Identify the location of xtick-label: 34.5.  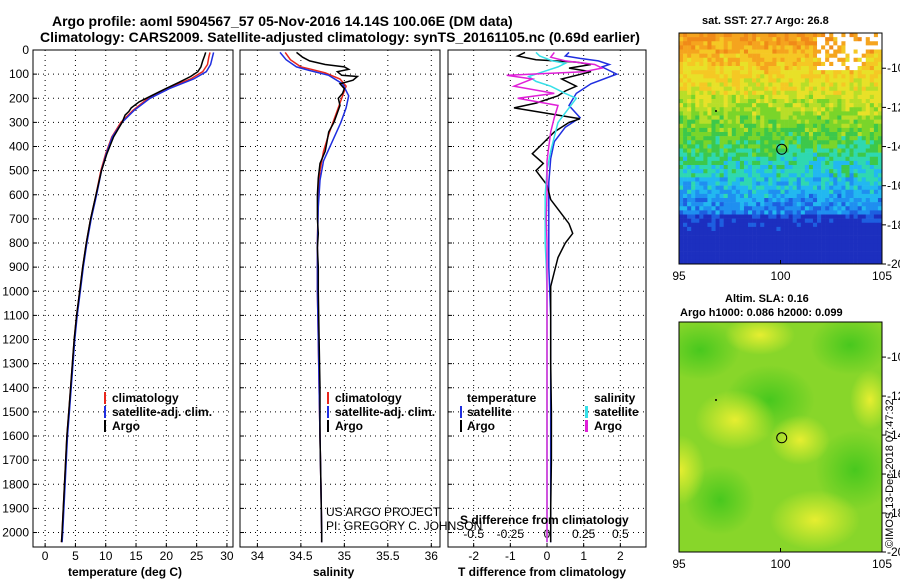
(301, 556).